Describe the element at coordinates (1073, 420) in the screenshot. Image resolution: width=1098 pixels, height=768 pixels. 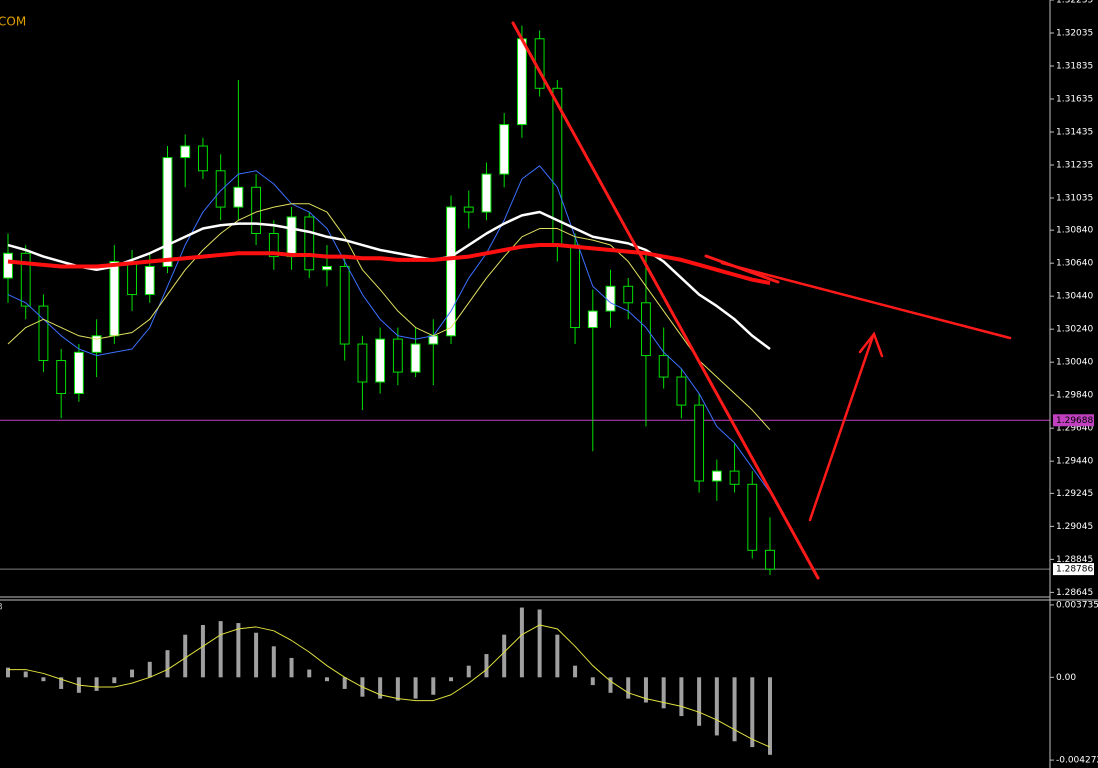
I see `price-label-box` at that location.